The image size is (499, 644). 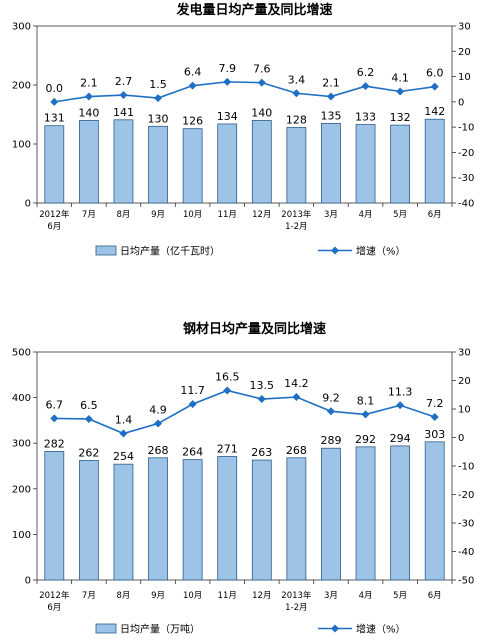 I want to click on growth-line, so click(x=244, y=92).